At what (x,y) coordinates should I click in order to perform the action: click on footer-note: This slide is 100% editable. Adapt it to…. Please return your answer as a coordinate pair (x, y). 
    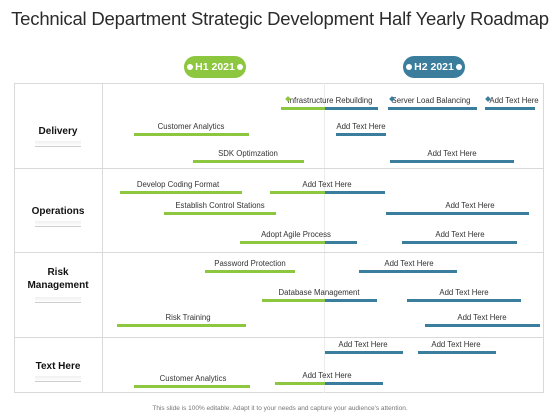
    Looking at the image, I should click on (280, 408).